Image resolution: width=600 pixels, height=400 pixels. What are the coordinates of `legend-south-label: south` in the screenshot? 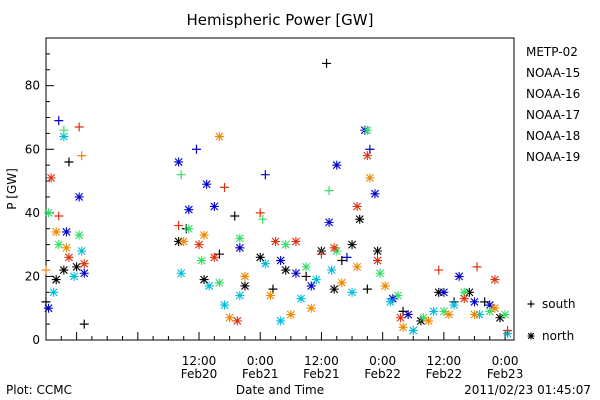 It's located at (559, 304).